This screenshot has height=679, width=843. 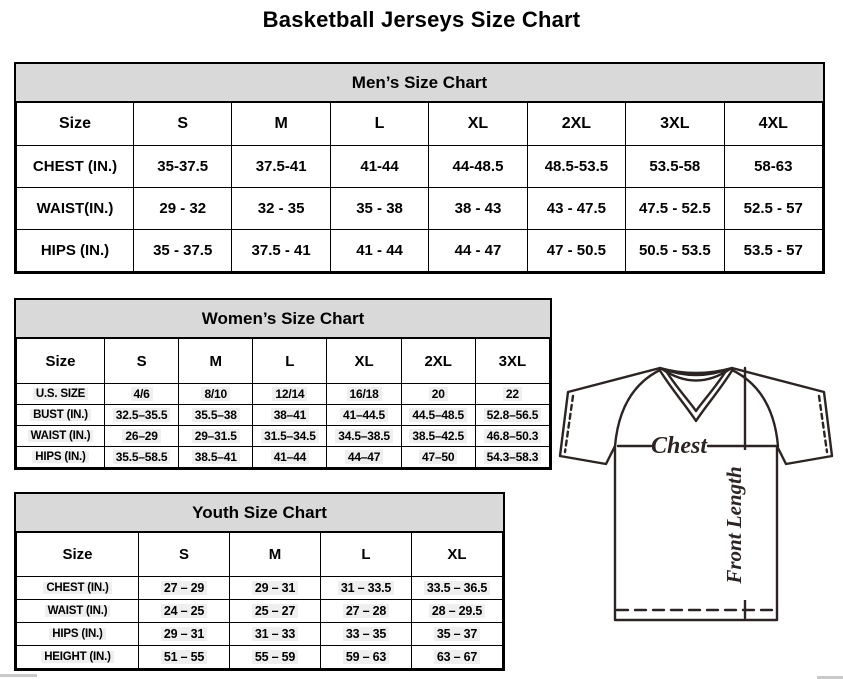 What do you see at coordinates (379, 166) in the screenshot?
I see `value-cell: 41-44` at bounding box center [379, 166].